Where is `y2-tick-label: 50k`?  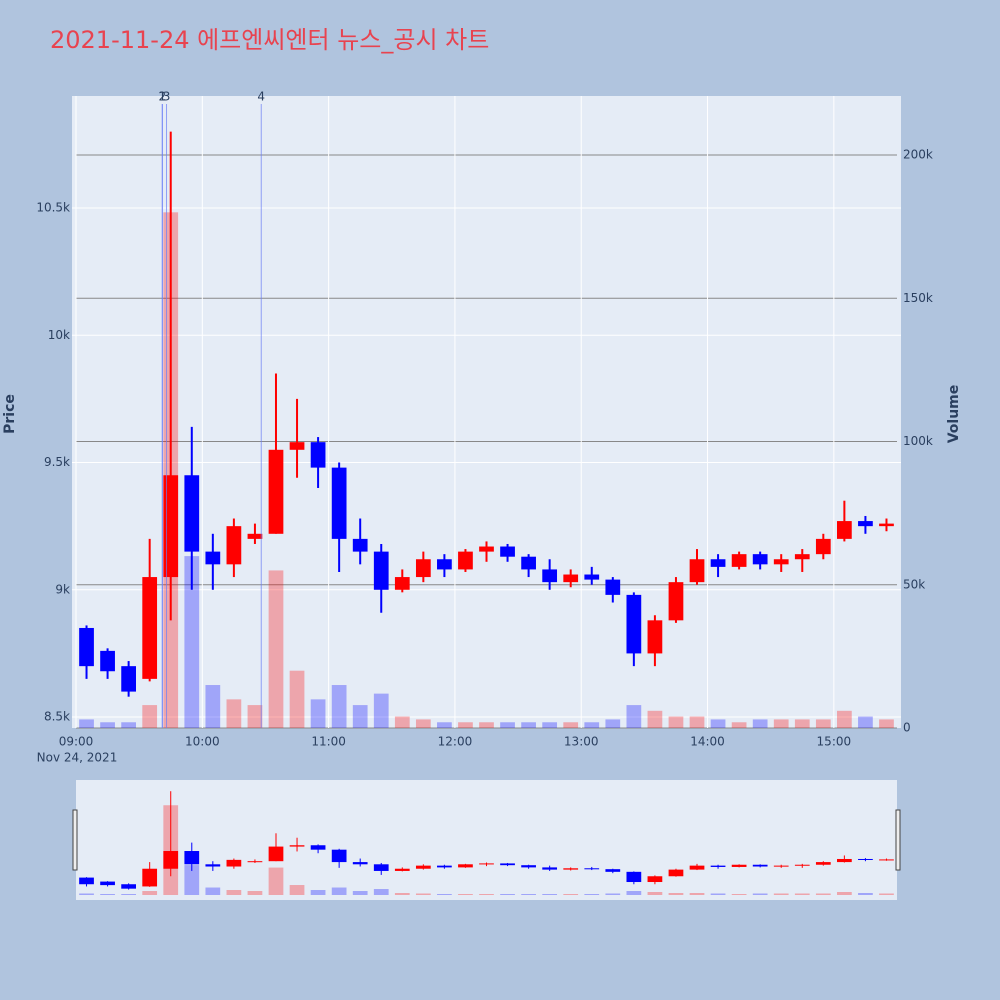
y2-tick-label: 50k is located at coordinates (914, 584).